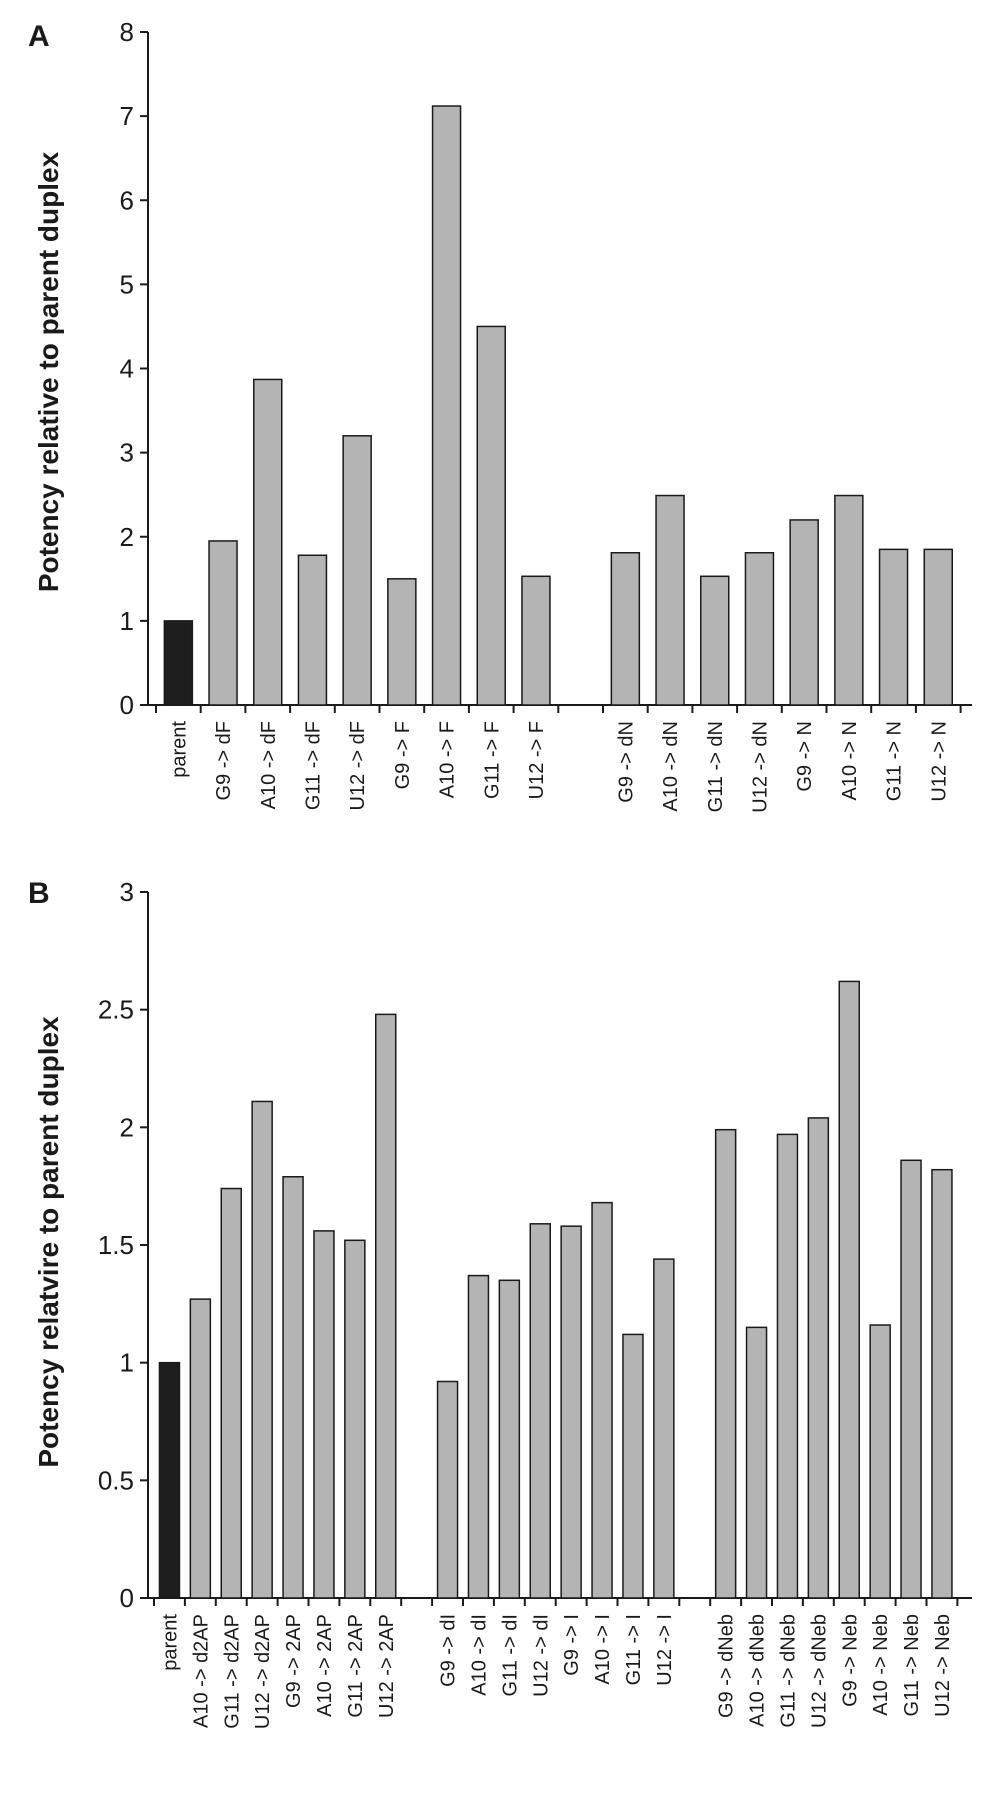 The image size is (984, 1798). What do you see at coordinates (541, 1655) in the screenshot?
I see `panel-b-x-tick-label: U12 -> dI` at bounding box center [541, 1655].